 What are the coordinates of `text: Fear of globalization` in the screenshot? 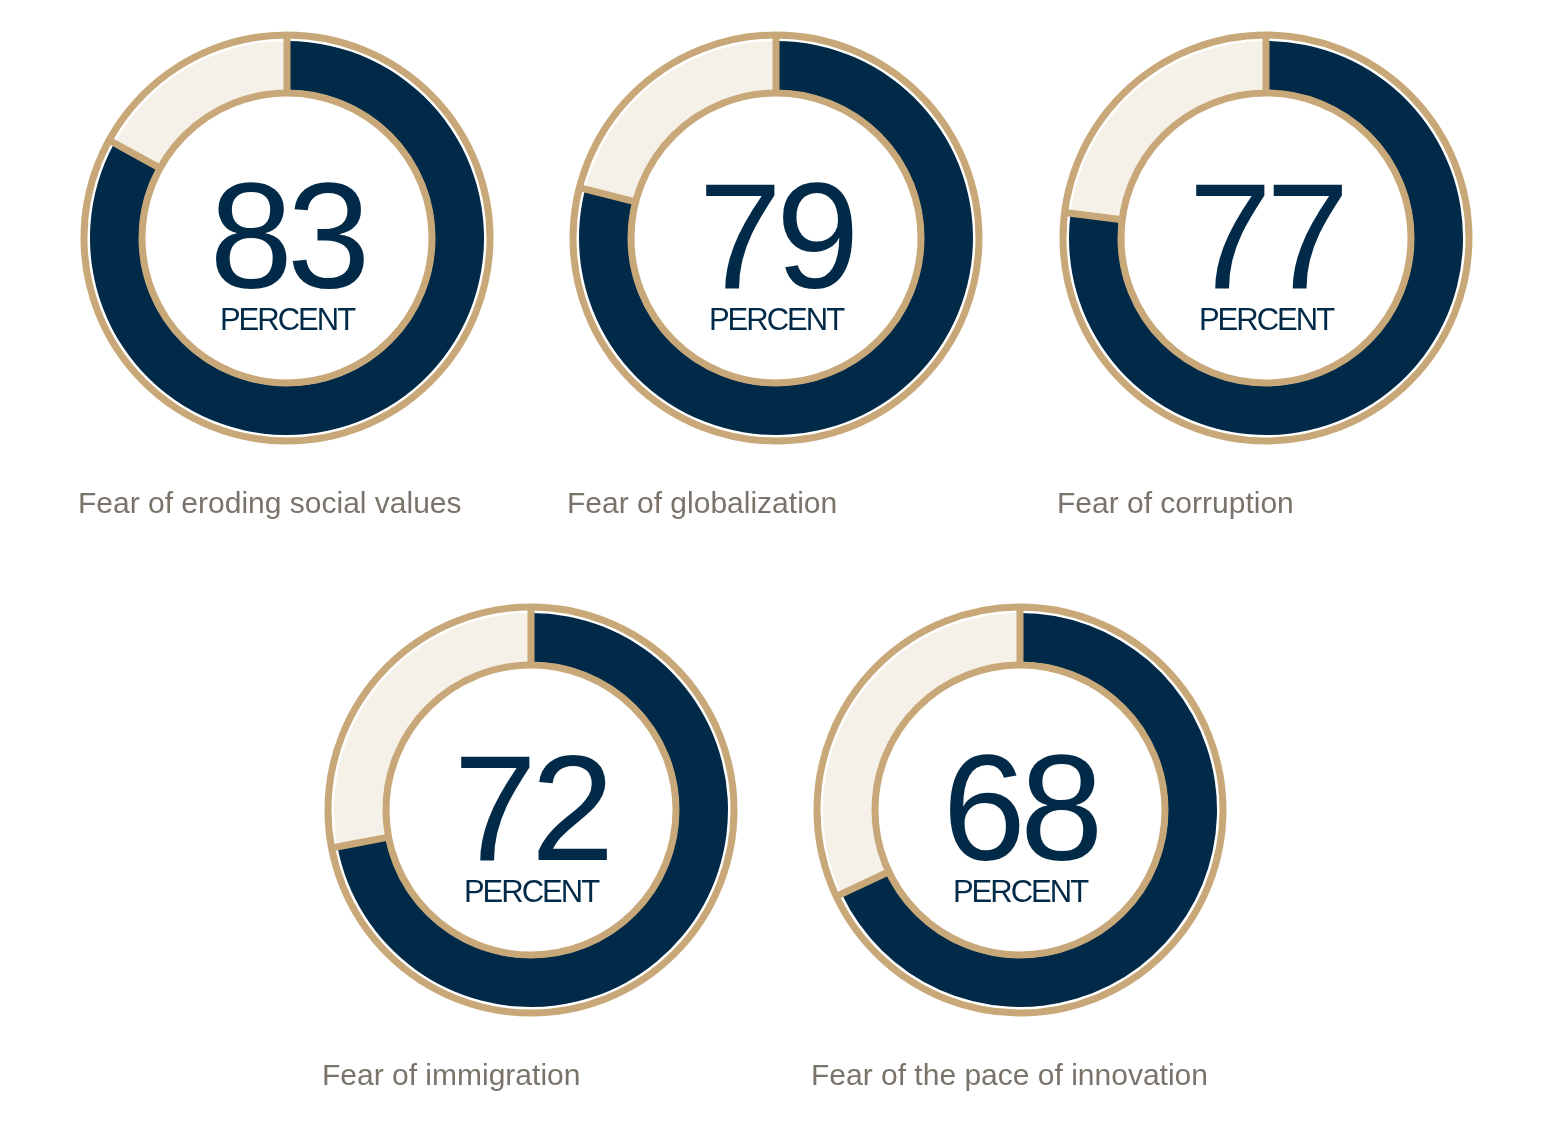 It's located at (702, 502).